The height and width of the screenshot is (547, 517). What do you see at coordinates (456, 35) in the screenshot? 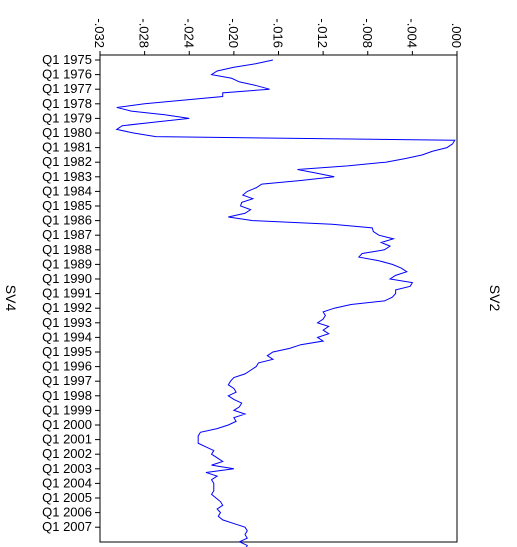
I see `value-tick-label: .000` at bounding box center [456, 35].